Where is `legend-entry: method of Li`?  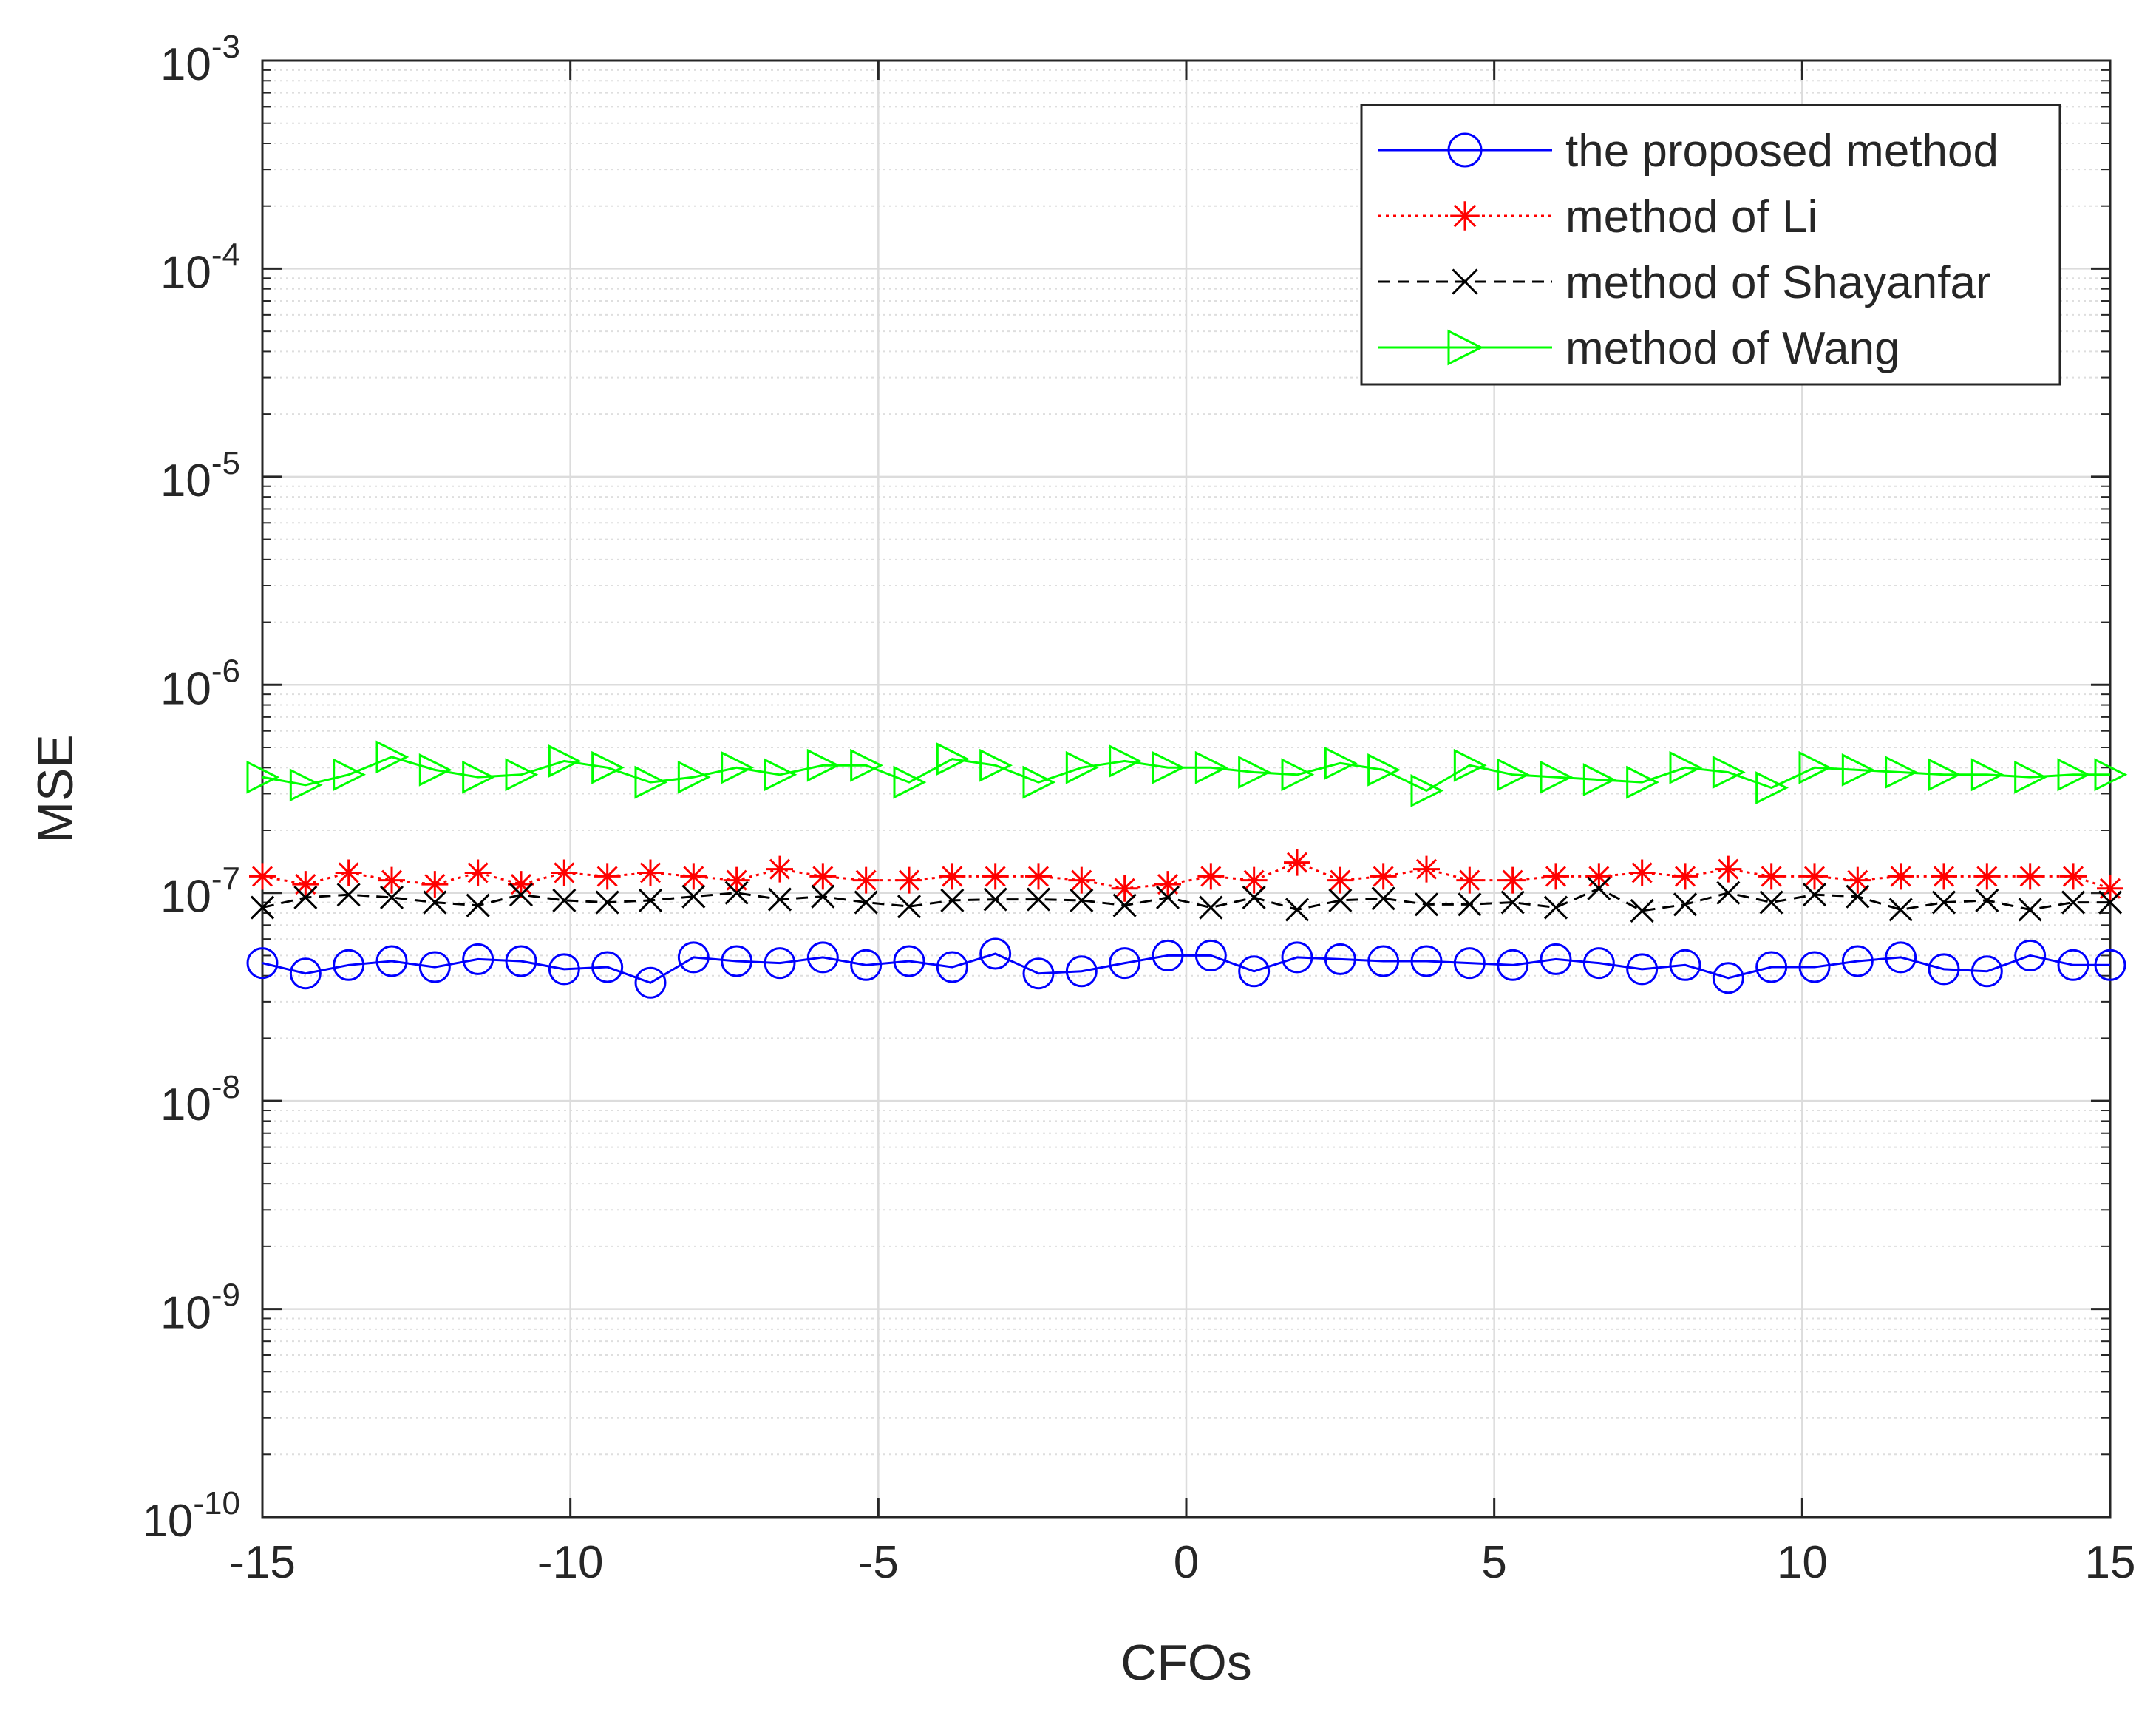 legend-entry: method of Li is located at coordinates (1597, 217).